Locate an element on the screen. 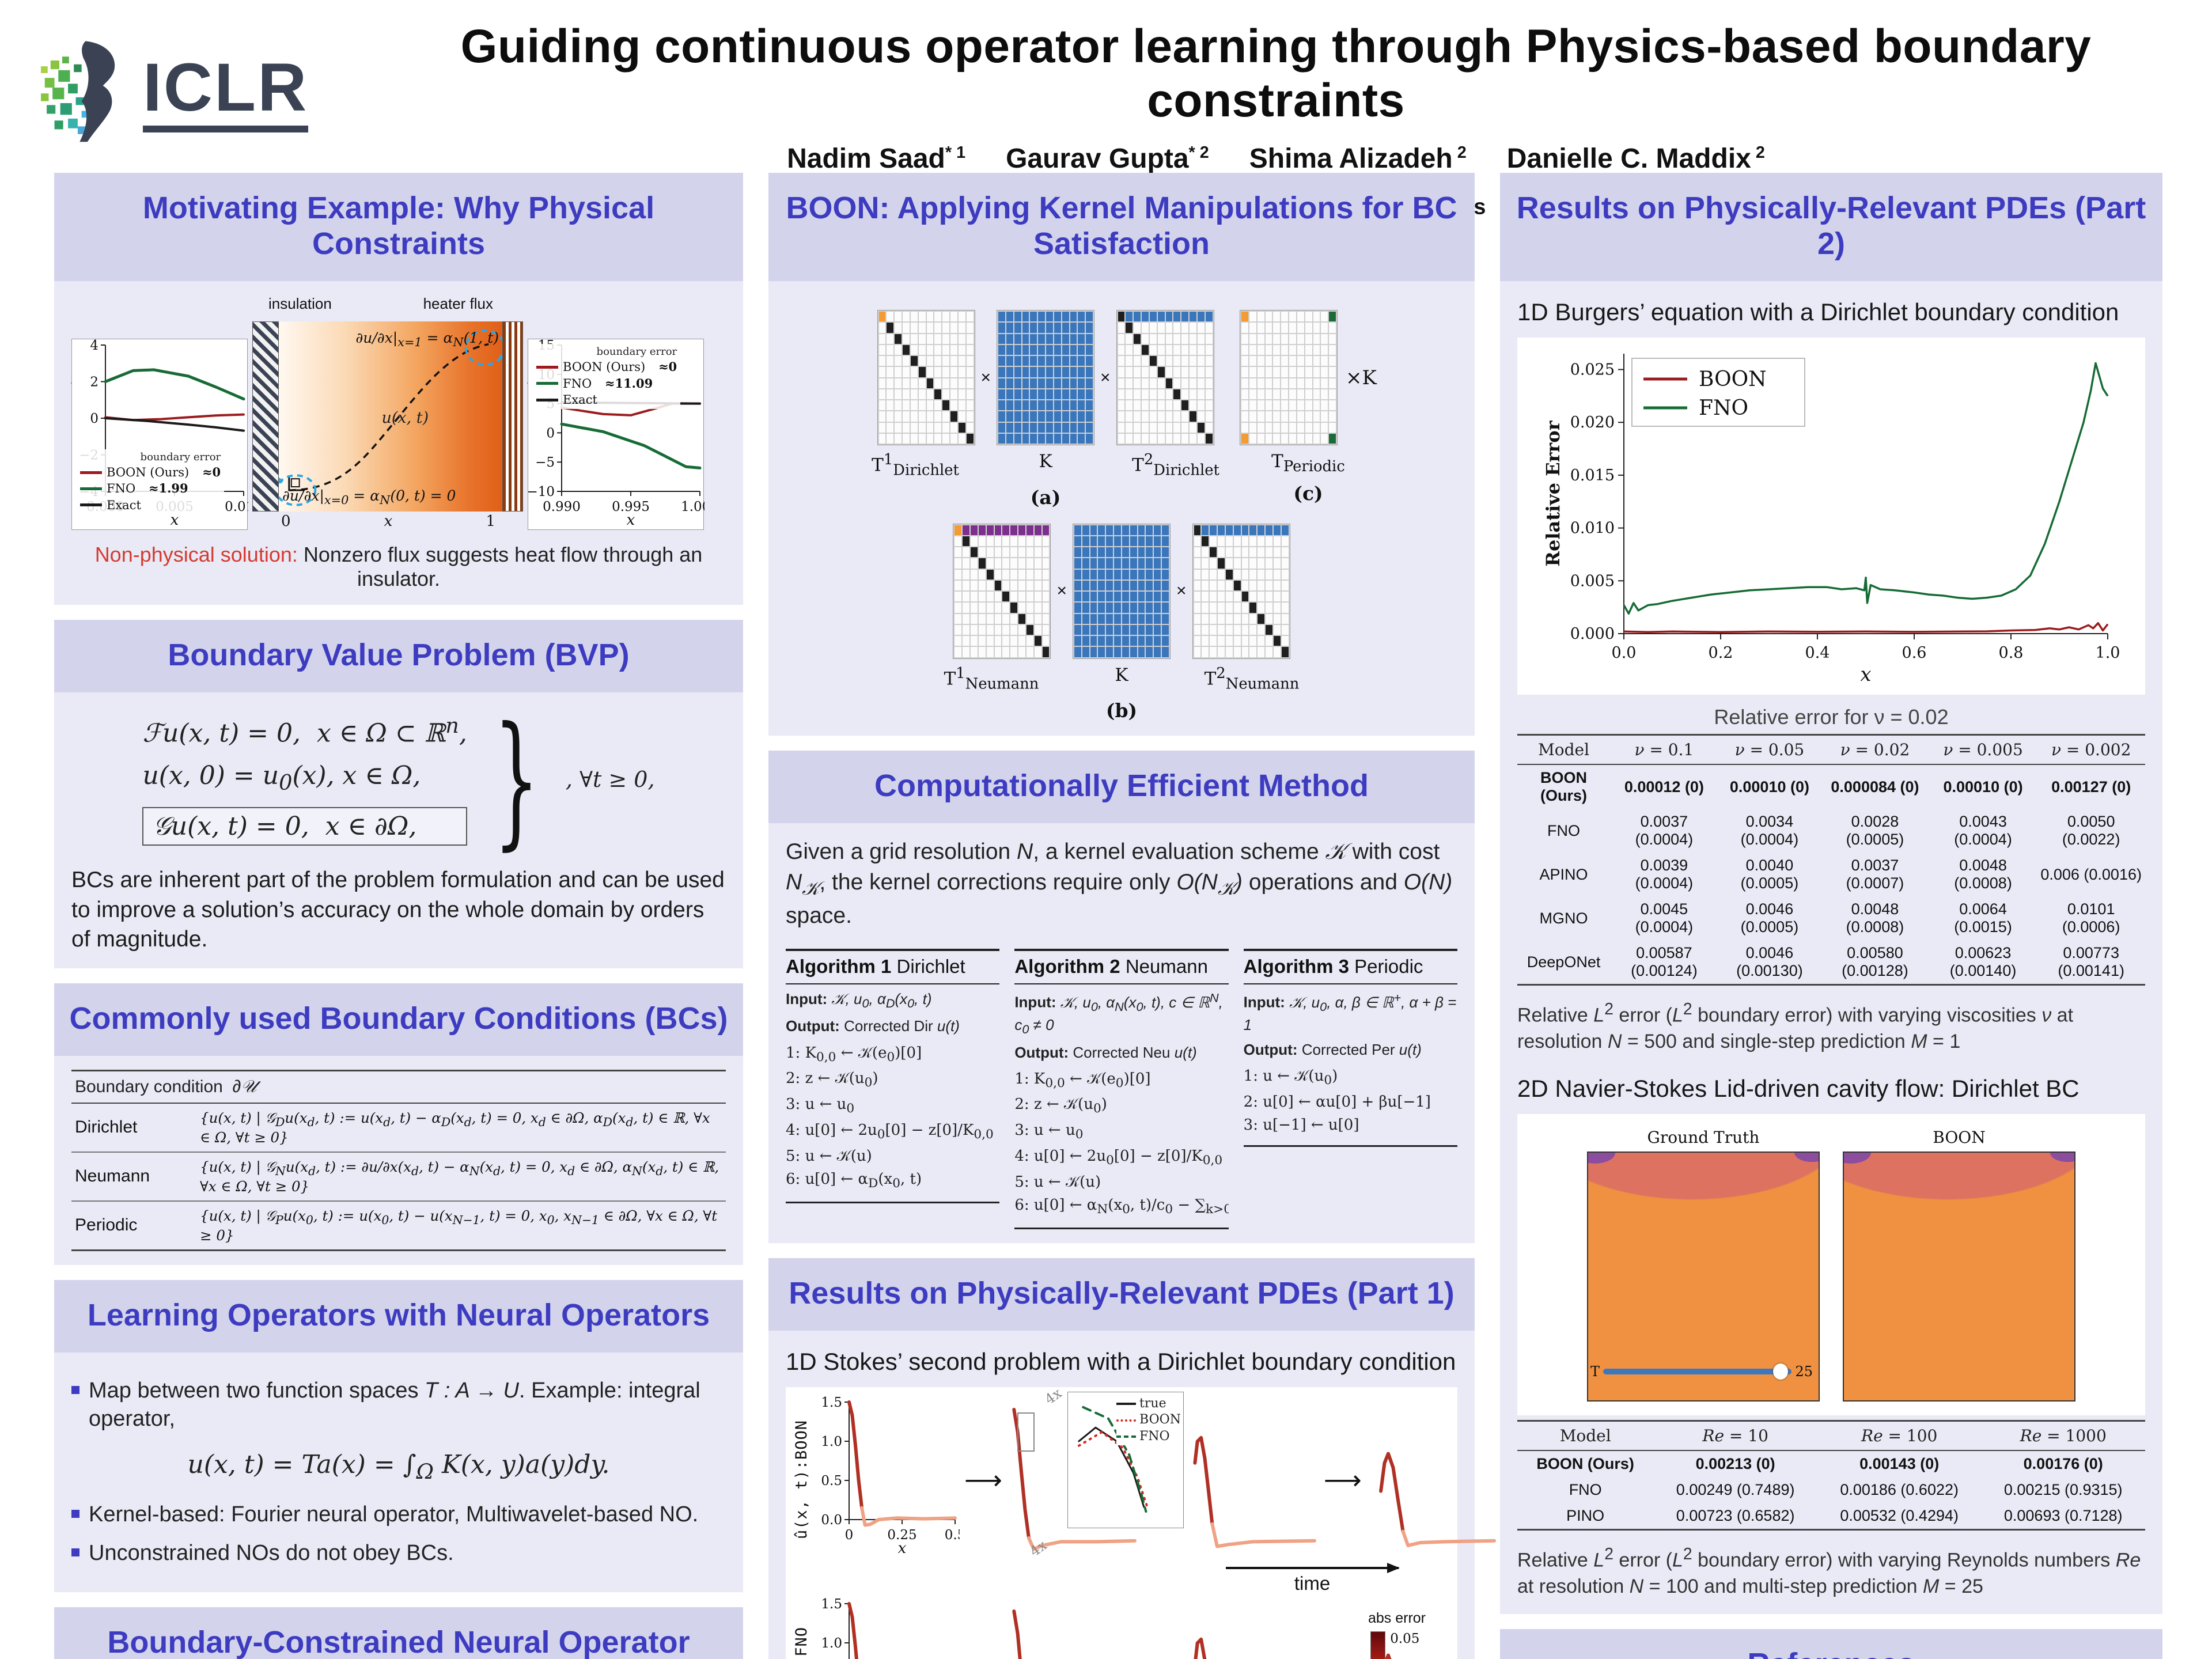  multiply-icon: × is located at coordinates (1105, 377).